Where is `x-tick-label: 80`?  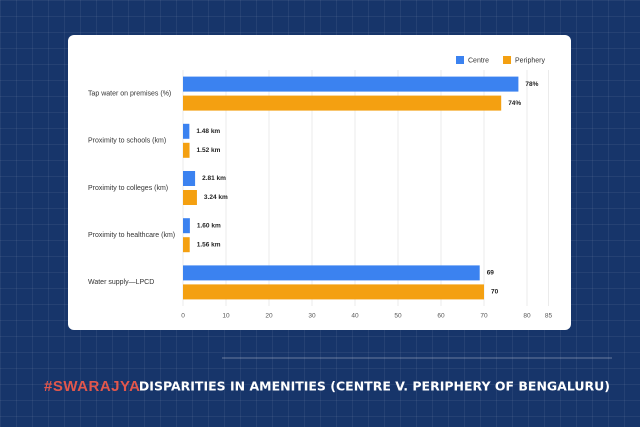 x-tick-label: 80 is located at coordinates (527, 316).